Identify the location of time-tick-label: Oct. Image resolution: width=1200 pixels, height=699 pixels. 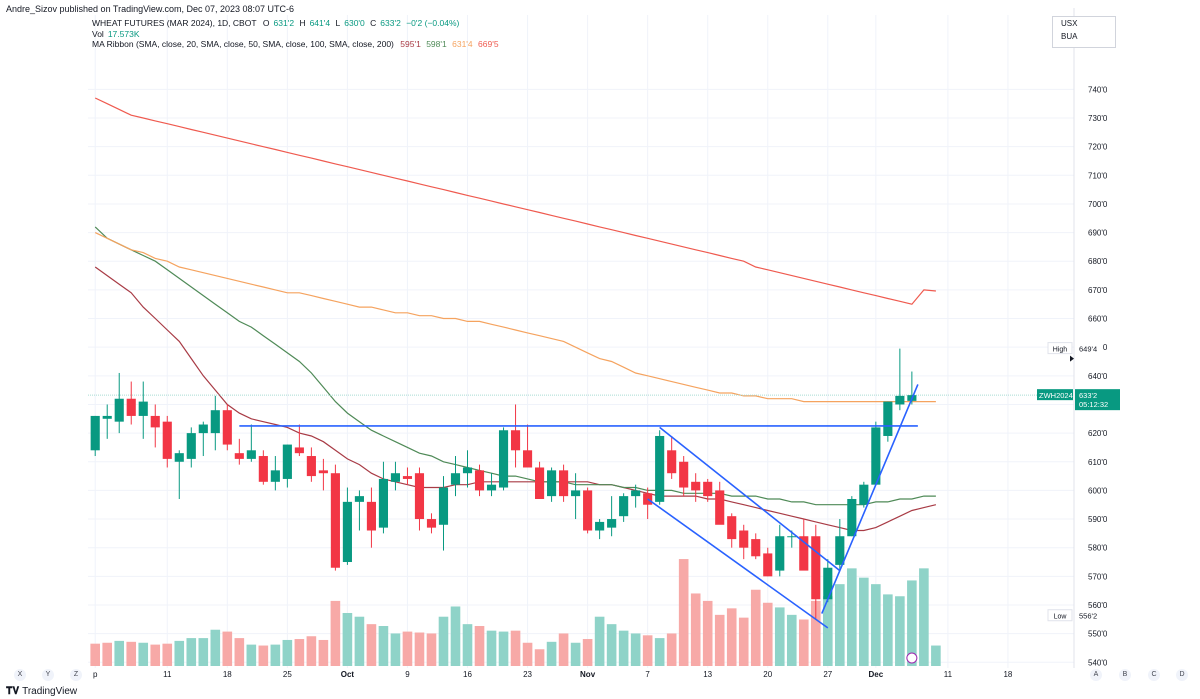
(348, 674).